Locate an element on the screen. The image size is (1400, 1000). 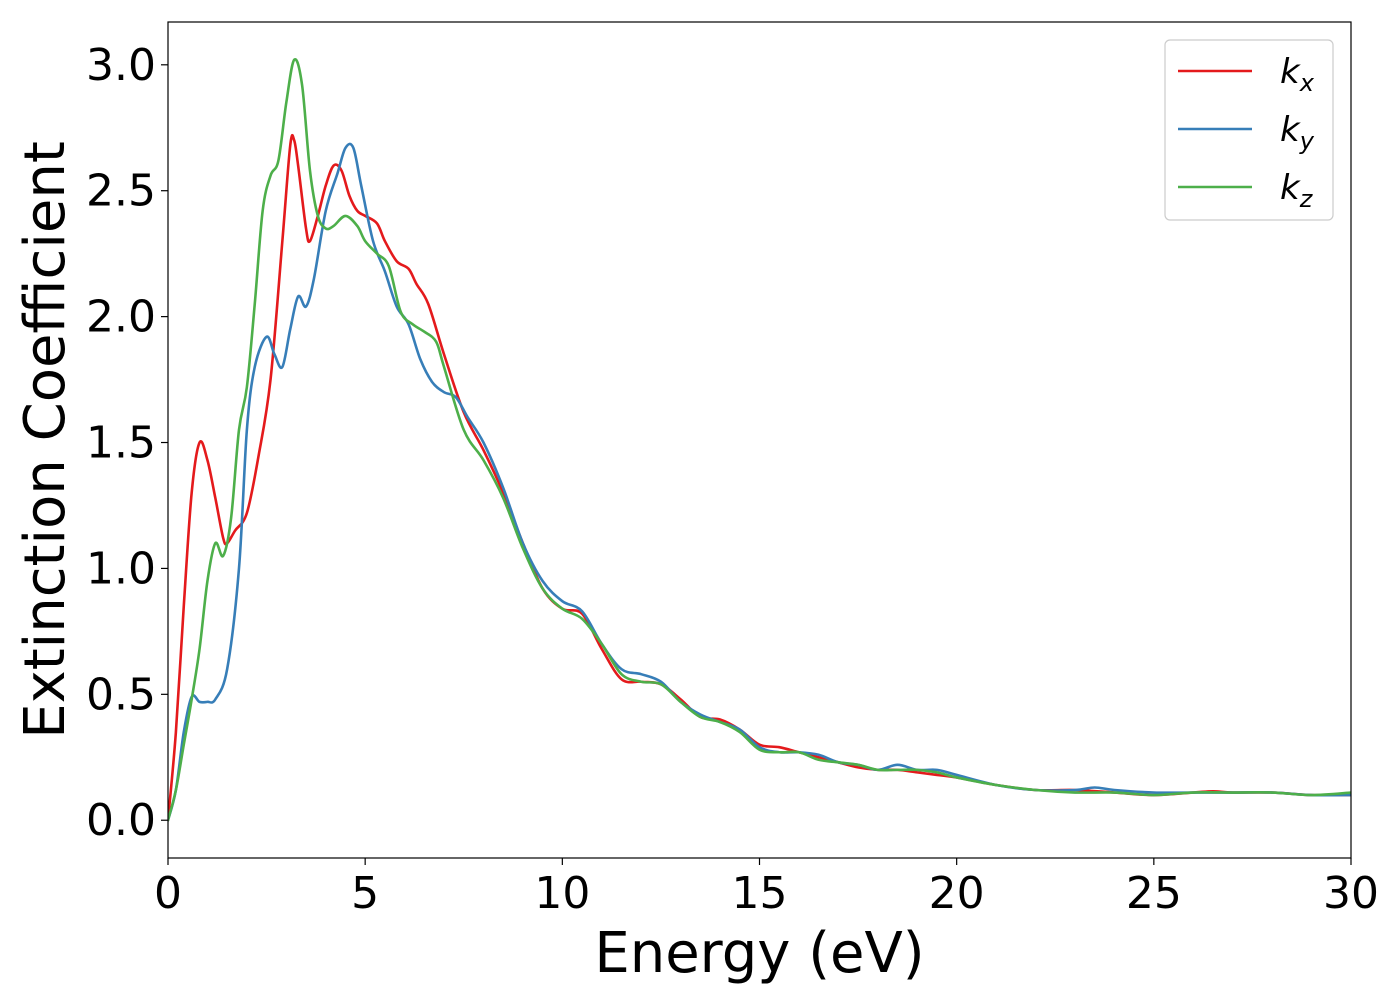
x-tick-label: 10 is located at coordinates (562, 893).